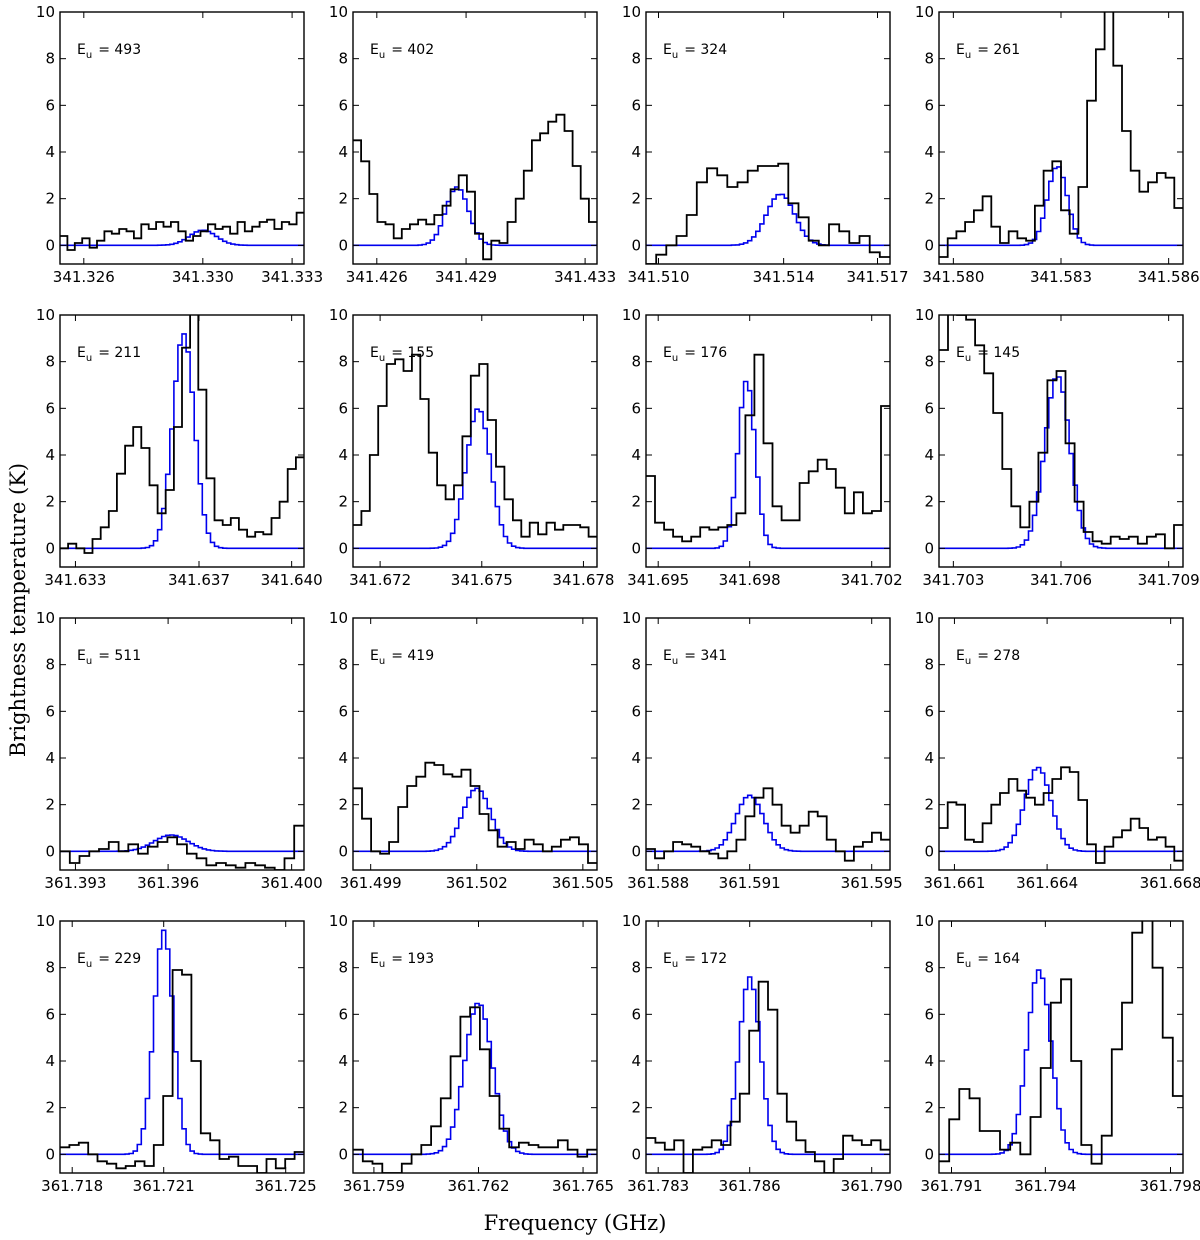 This screenshot has height=1240, width=1200. I want to click on x-tick-label: 341.637, so click(199, 580).